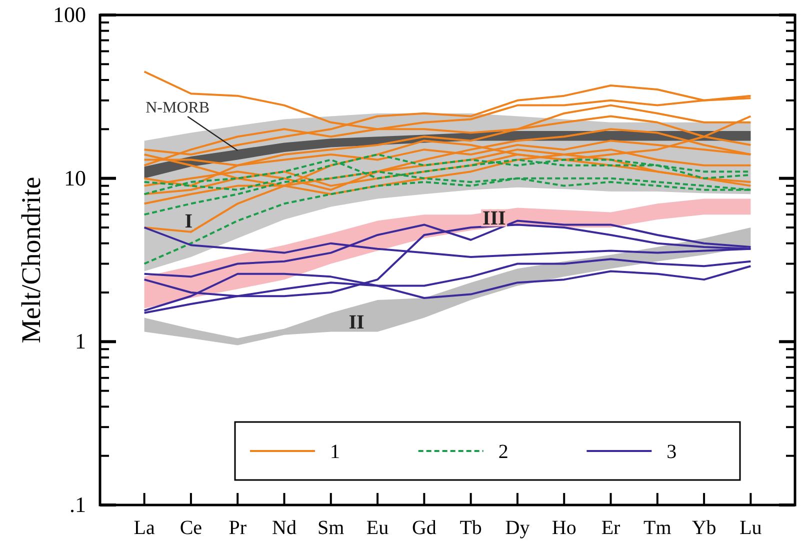  I want to click on x-tick-label: Ce, so click(191, 528).